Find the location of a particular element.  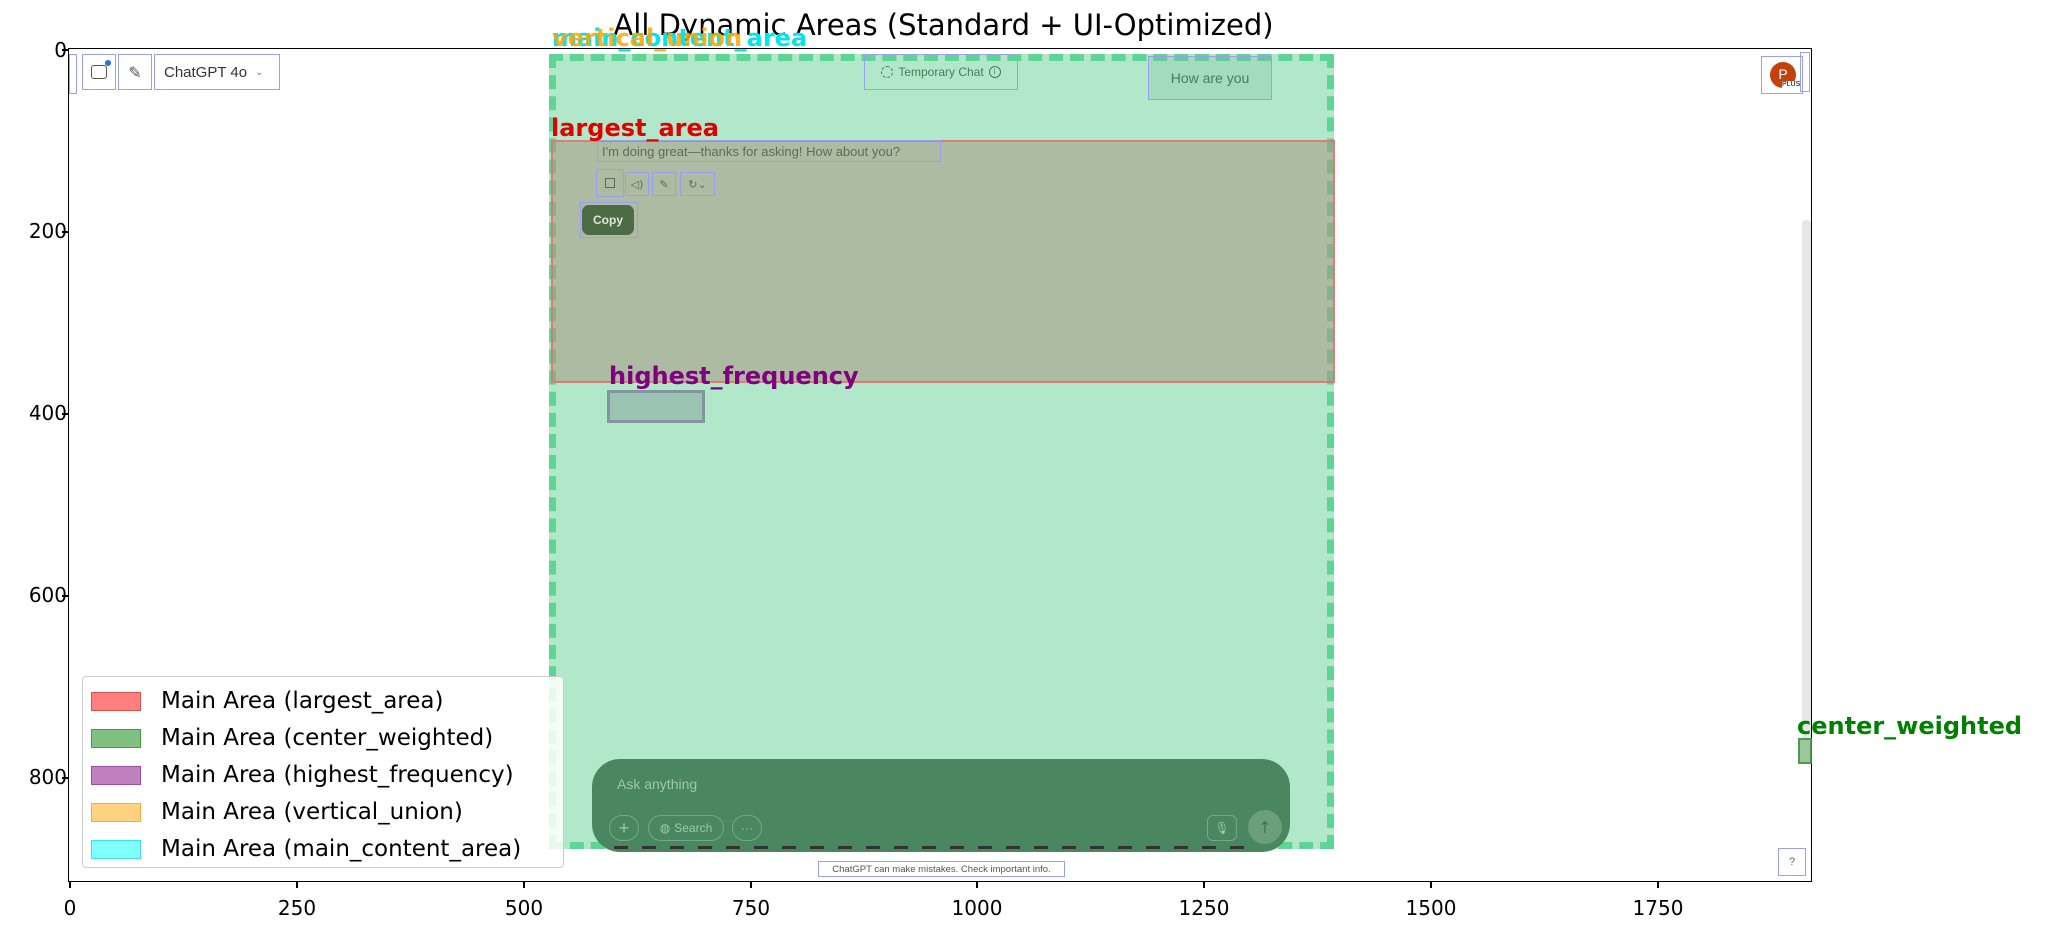

temporary-chat-button: Temporary Chat i is located at coordinates (941, 72).